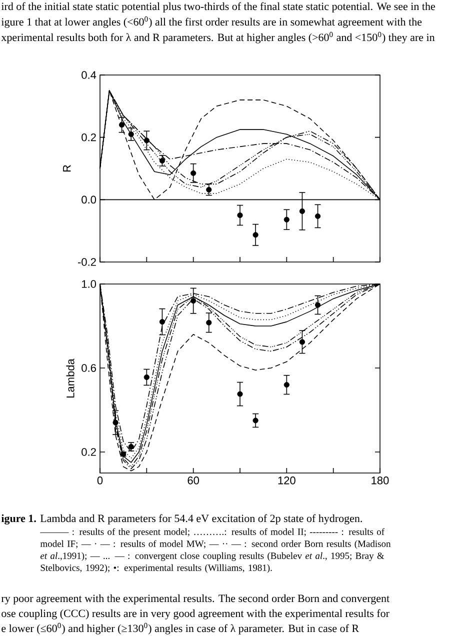  Describe the element at coordinates (89, 284) in the screenshot. I see `y-tick-label: 1.0` at that location.